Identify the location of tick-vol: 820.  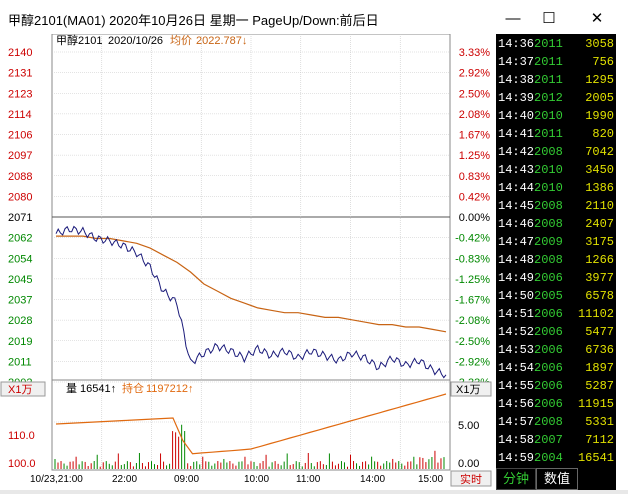
(603, 134).